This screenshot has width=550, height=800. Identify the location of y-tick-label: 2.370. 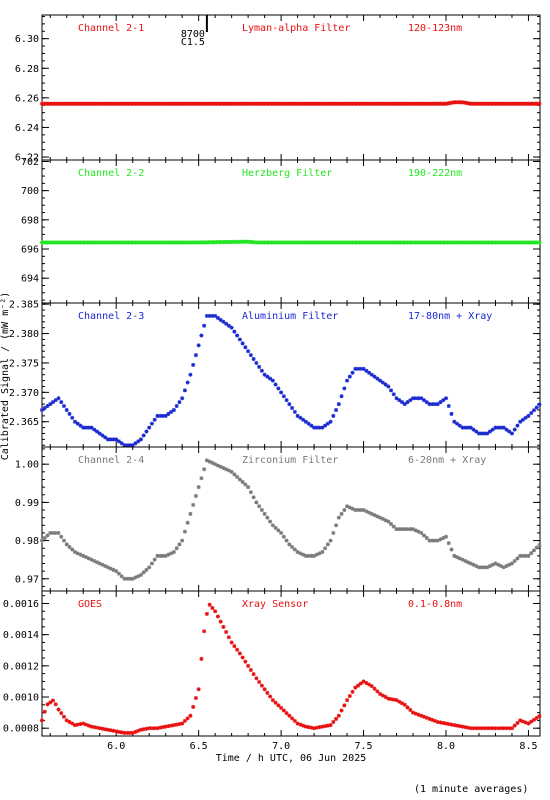
(24, 393).